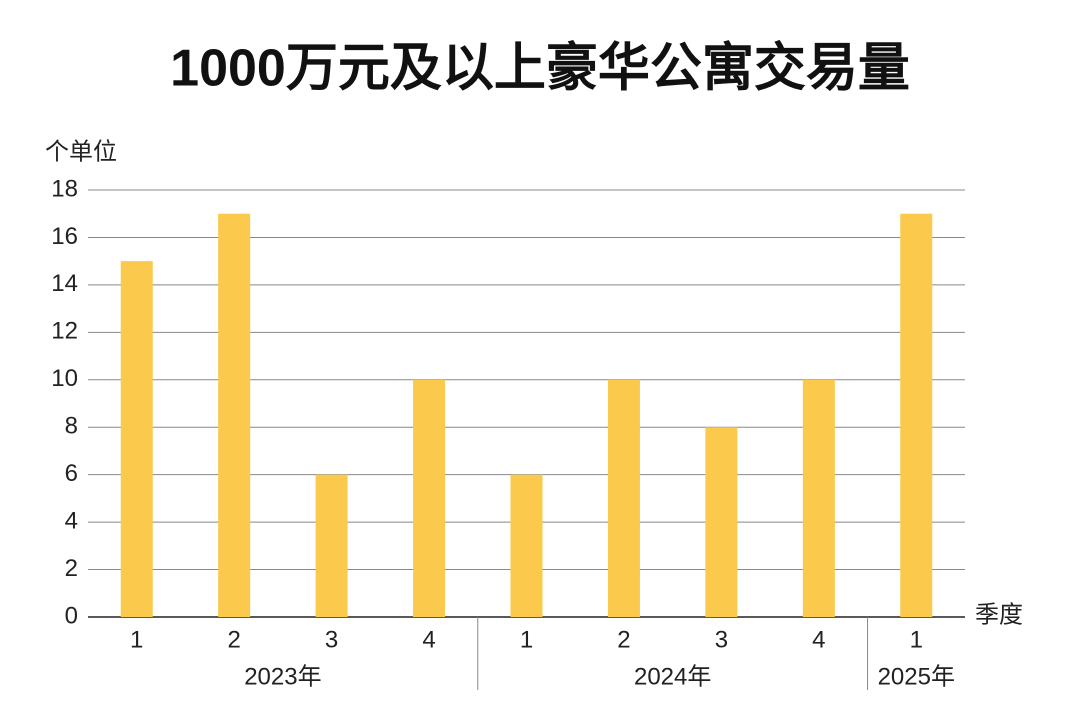  Describe the element at coordinates (71, 520) in the screenshot. I see `y-tick-label: 4` at that location.